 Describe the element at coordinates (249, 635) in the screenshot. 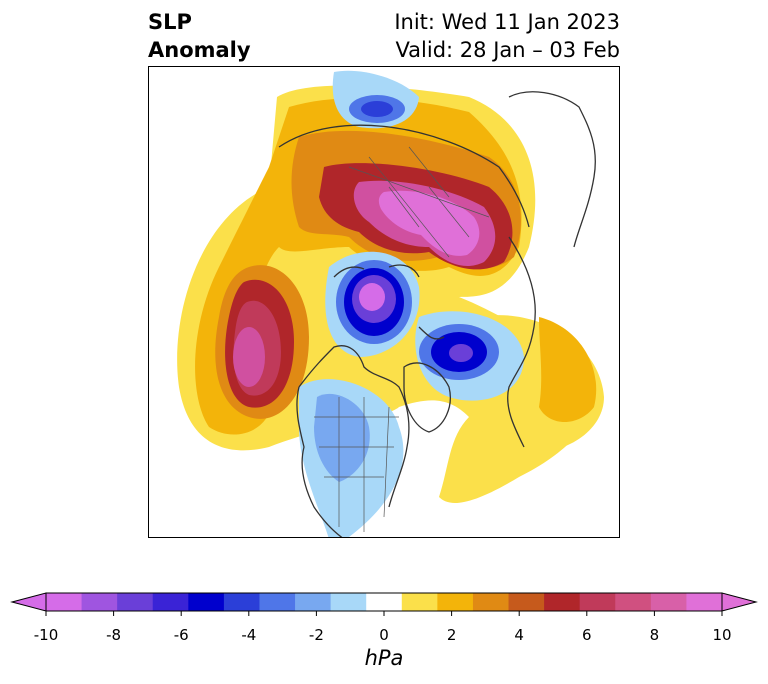

I see `colorbar-tick-label: -4` at that location.